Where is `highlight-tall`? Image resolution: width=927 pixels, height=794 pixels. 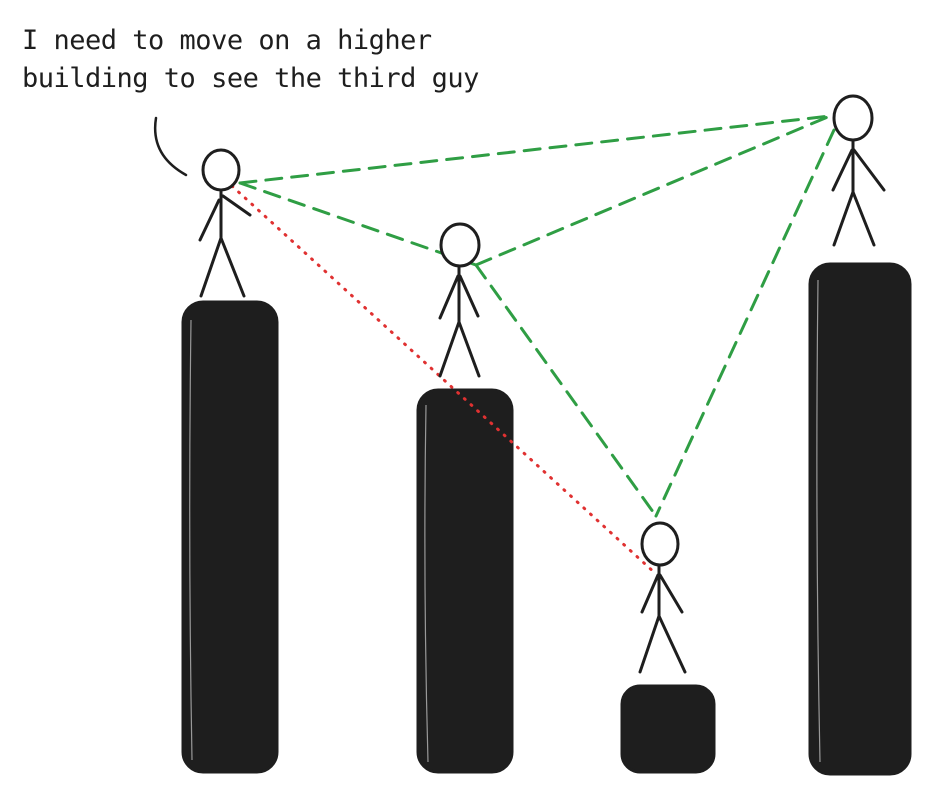 highlight-tall is located at coordinates (818, 521).